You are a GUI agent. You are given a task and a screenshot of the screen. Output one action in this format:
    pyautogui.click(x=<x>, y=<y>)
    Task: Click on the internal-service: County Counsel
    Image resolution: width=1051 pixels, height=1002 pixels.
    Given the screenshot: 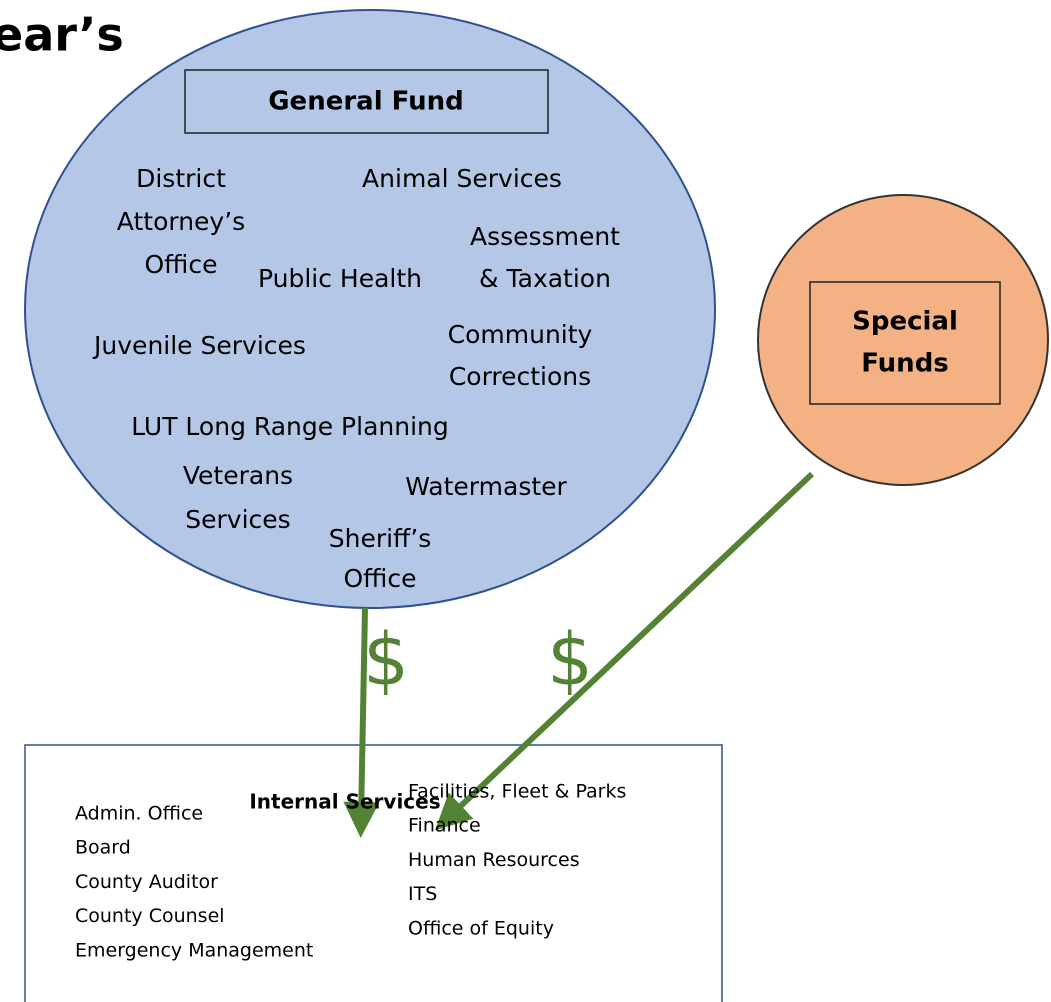 What is the action you would take?
    pyautogui.click(x=150, y=916)
    